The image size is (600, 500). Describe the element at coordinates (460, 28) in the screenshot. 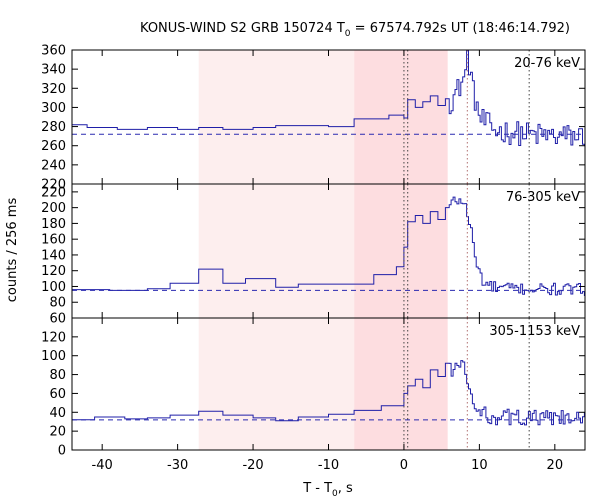

I see `chart-title-suffix: = 67574.792s UT (18:46:14.792)` at that location.